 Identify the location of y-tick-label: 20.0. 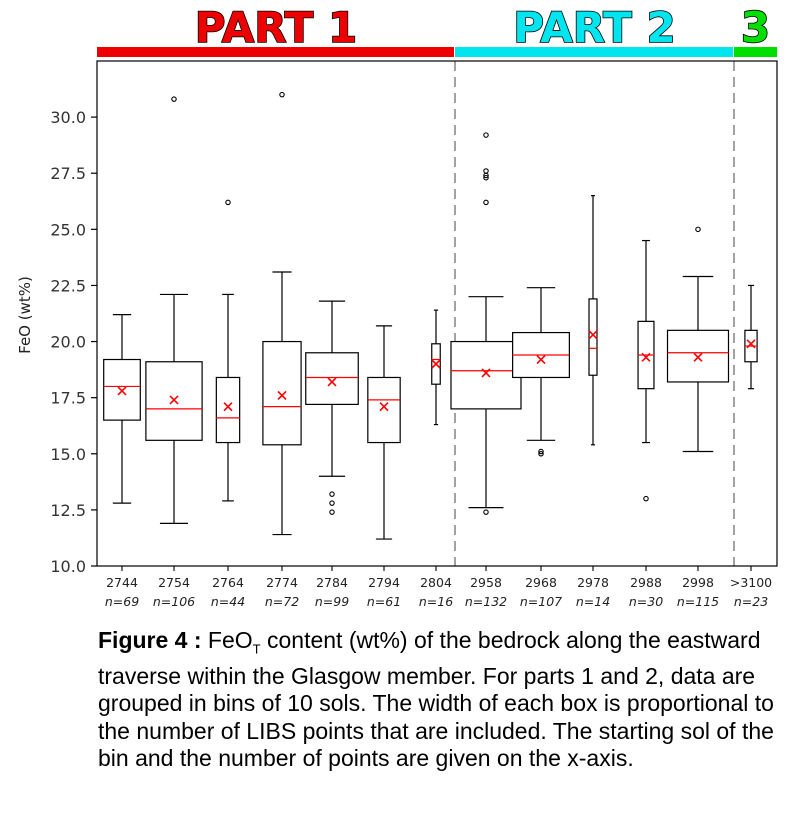
(68, 342).